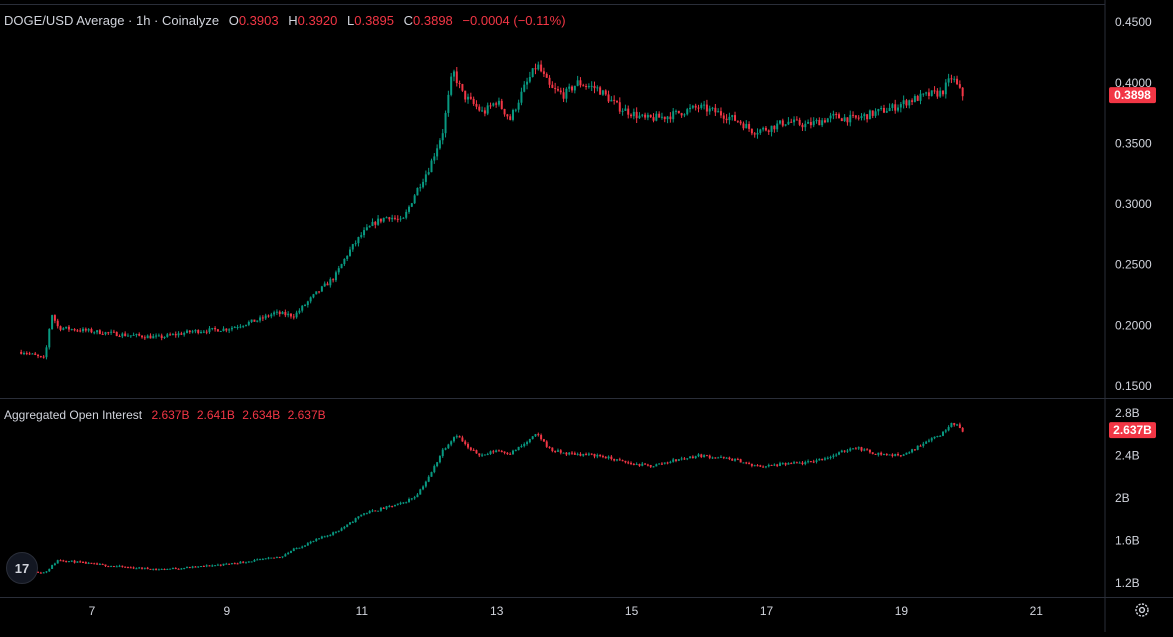 The image size is (1173, 637). Describe the element at coordinates (1142, 610) in the screenshot. I see `settings-gear-icon` at that location.